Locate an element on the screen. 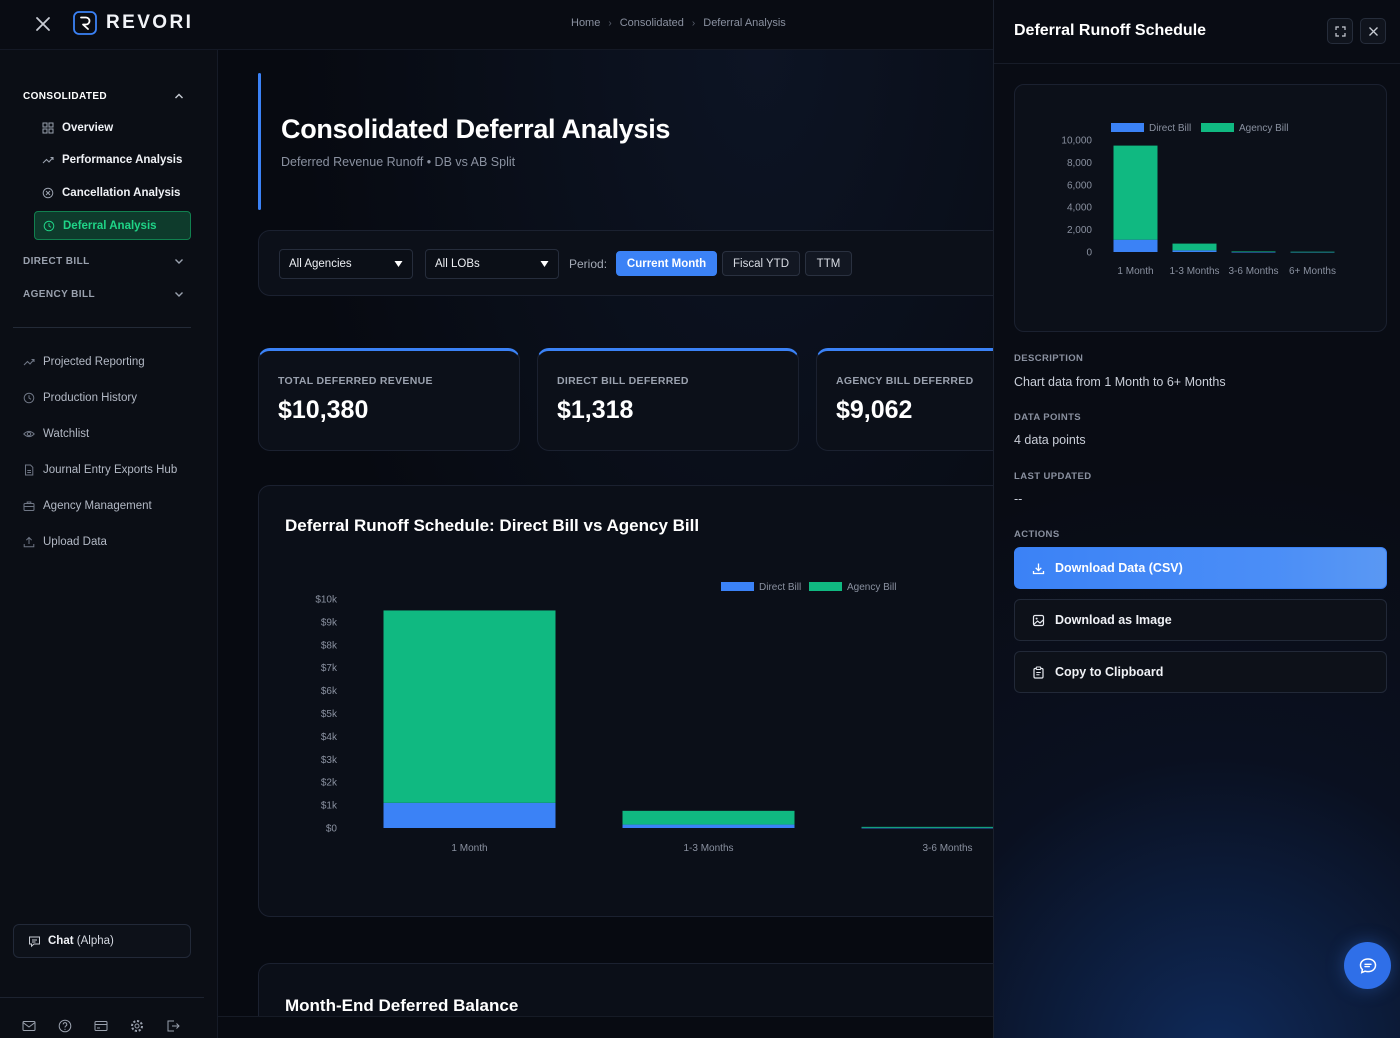 Image resolution: width=1400 pixels, height=1038 pixels. agency-select: All Agencies is located at coordinates (346, 264).